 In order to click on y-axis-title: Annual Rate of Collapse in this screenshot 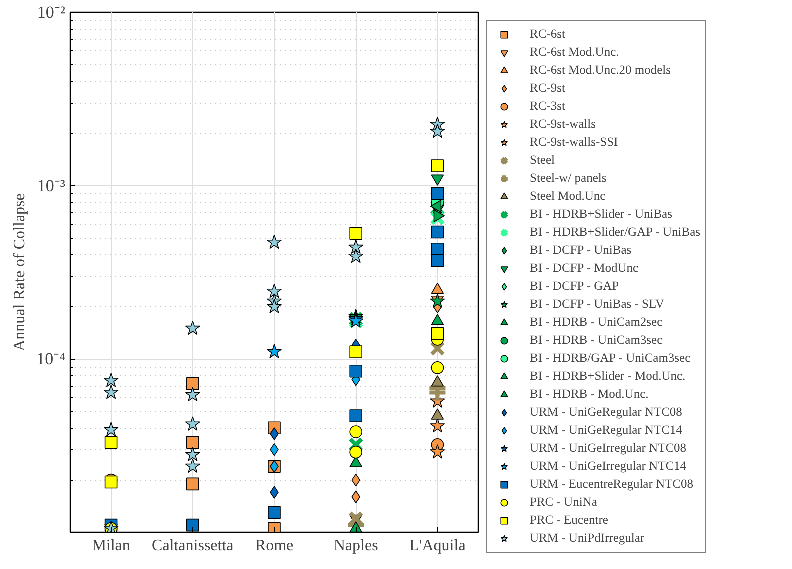, I will do `click(20, 273)`.